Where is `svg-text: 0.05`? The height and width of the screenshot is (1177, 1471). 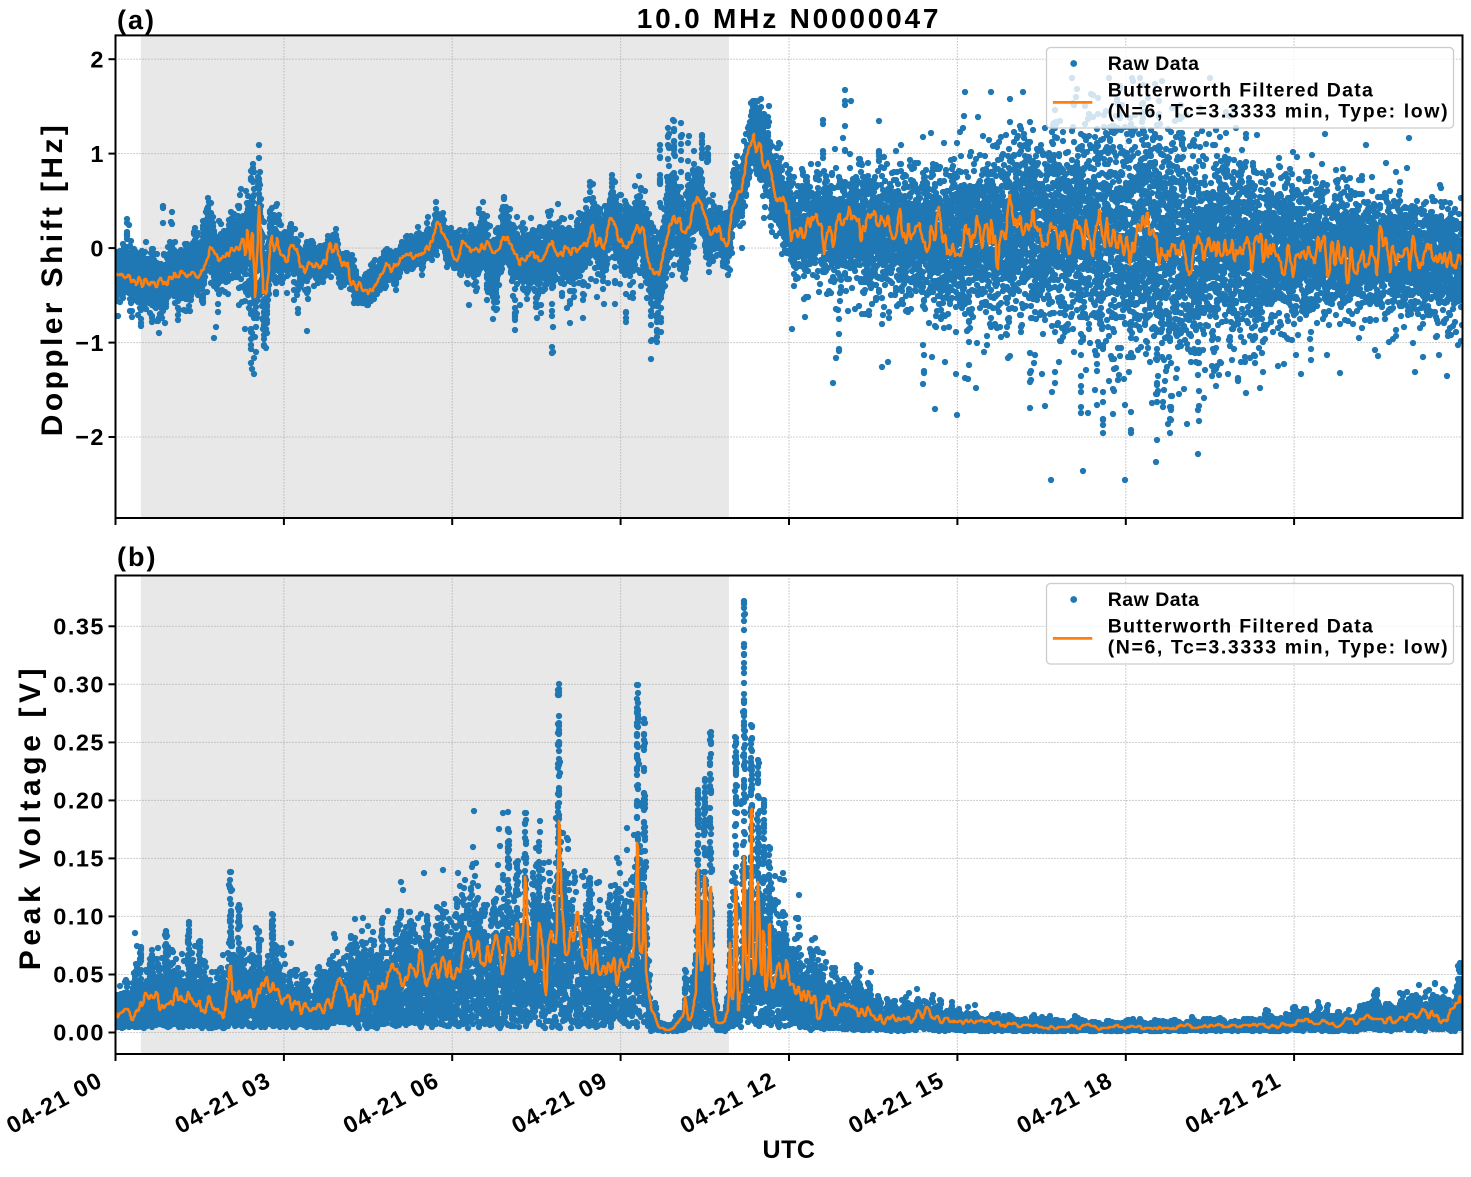
svg-text: 0.05 is located at coordinates (79, 975).